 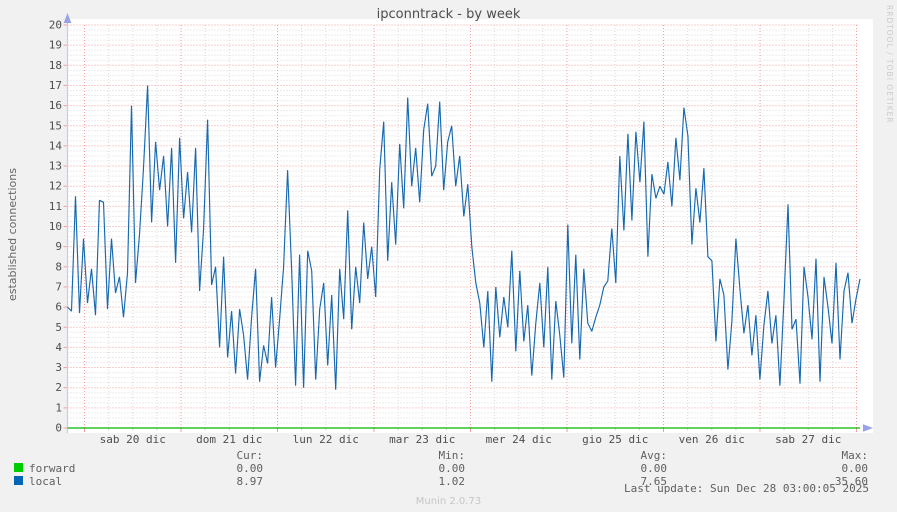 What do you see at coordinates (229, 439) in the screenshot?
I see `x-day-label: dom 21 dic` at bounding box center [229, 439].